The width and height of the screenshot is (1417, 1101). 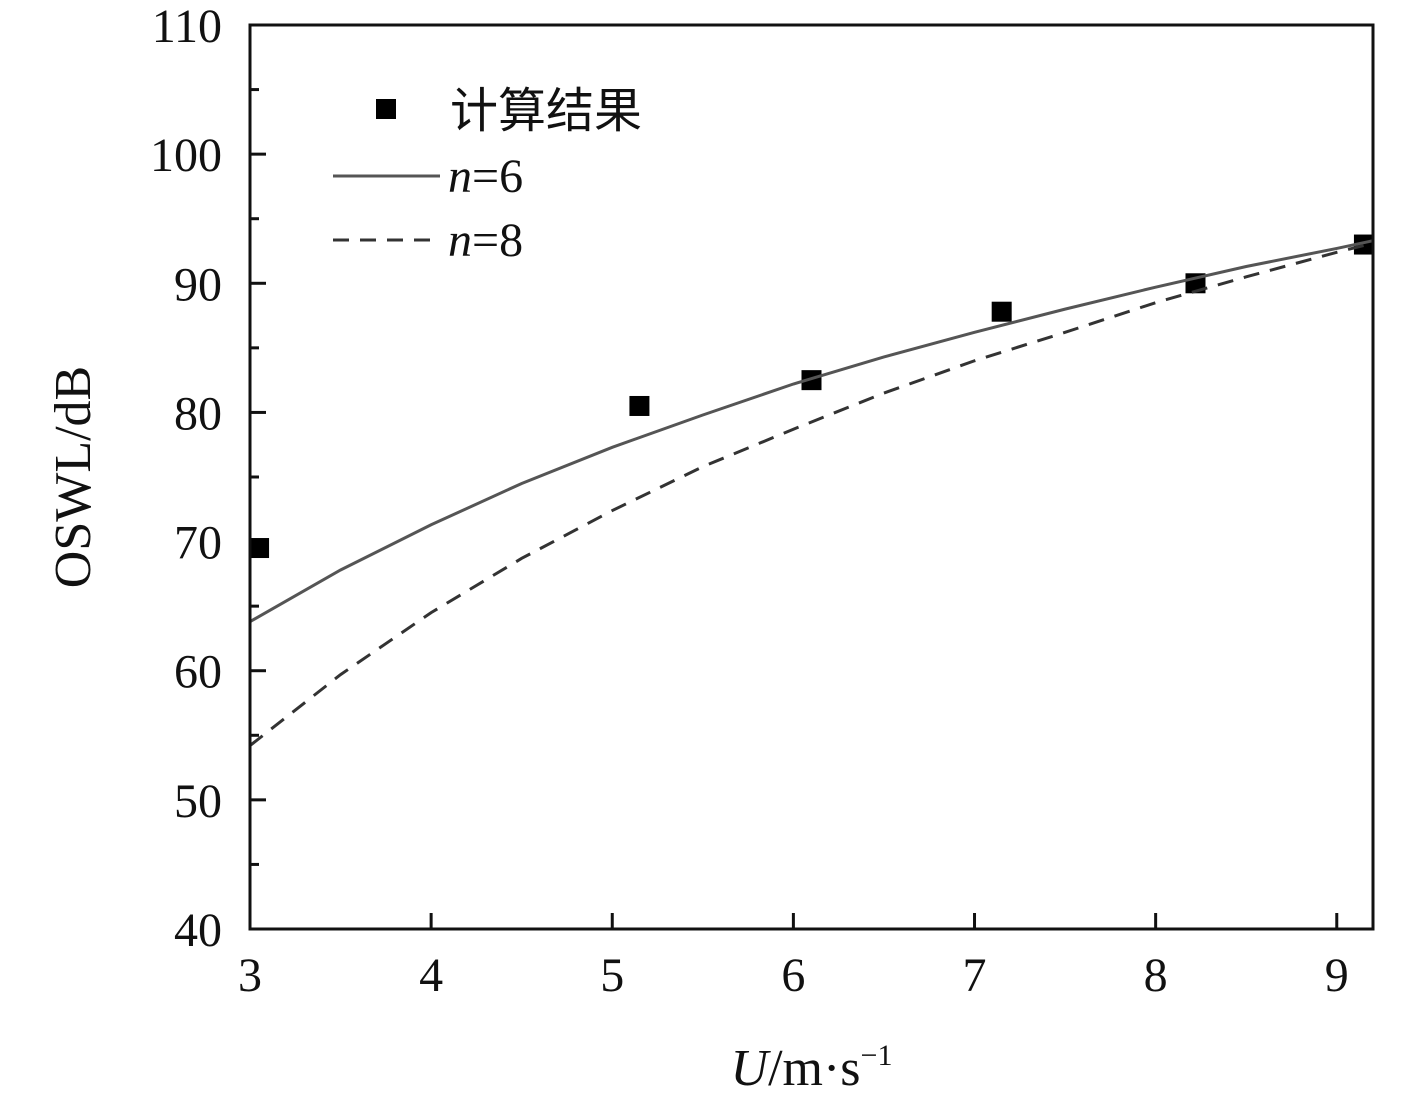 I want to click on x-tick-label: 7, so click(x=975, y=975).